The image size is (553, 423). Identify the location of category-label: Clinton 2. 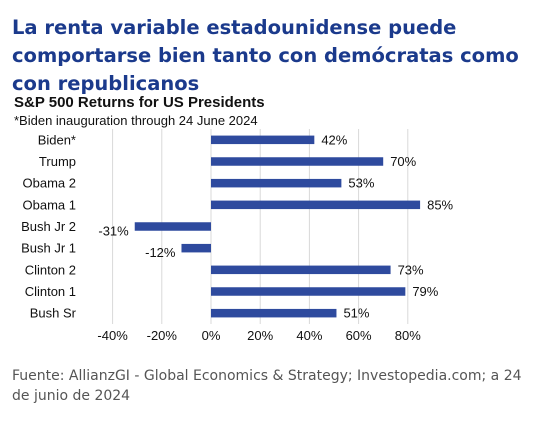
(50, 269).